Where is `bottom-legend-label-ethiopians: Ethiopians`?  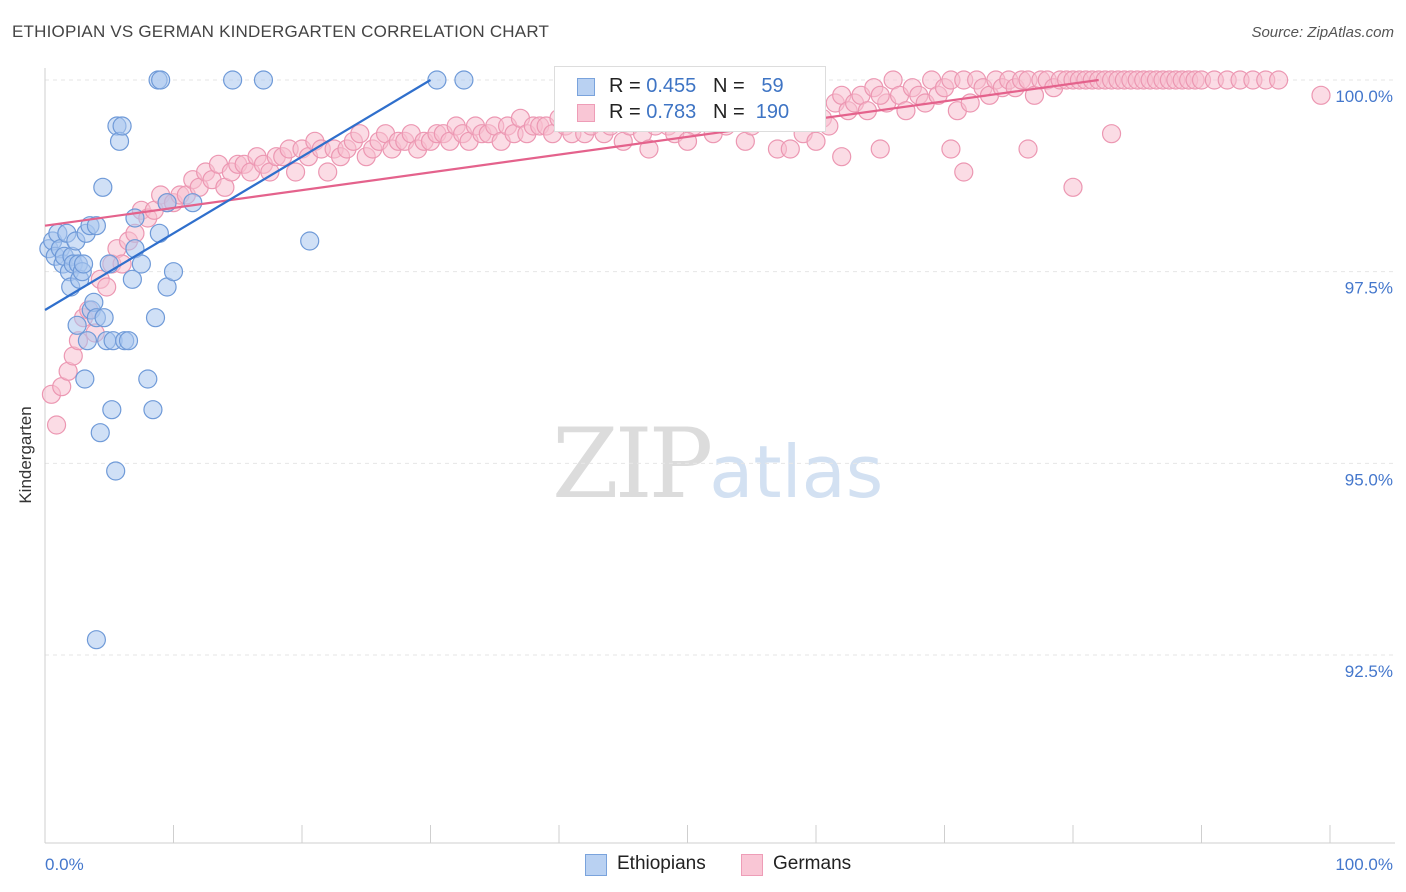 bottom-legend-label-ethiopians: Ethiopians is located at coordinates (661, 863).